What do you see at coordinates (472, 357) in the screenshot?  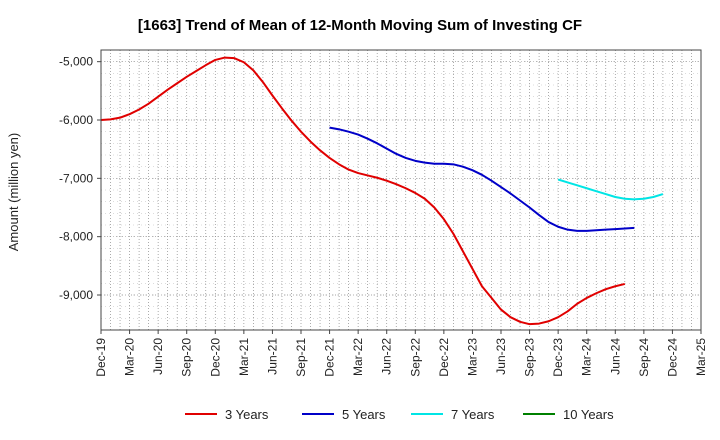 I see `x-tick-label: Mar-23` at bounding box center [472, 357].